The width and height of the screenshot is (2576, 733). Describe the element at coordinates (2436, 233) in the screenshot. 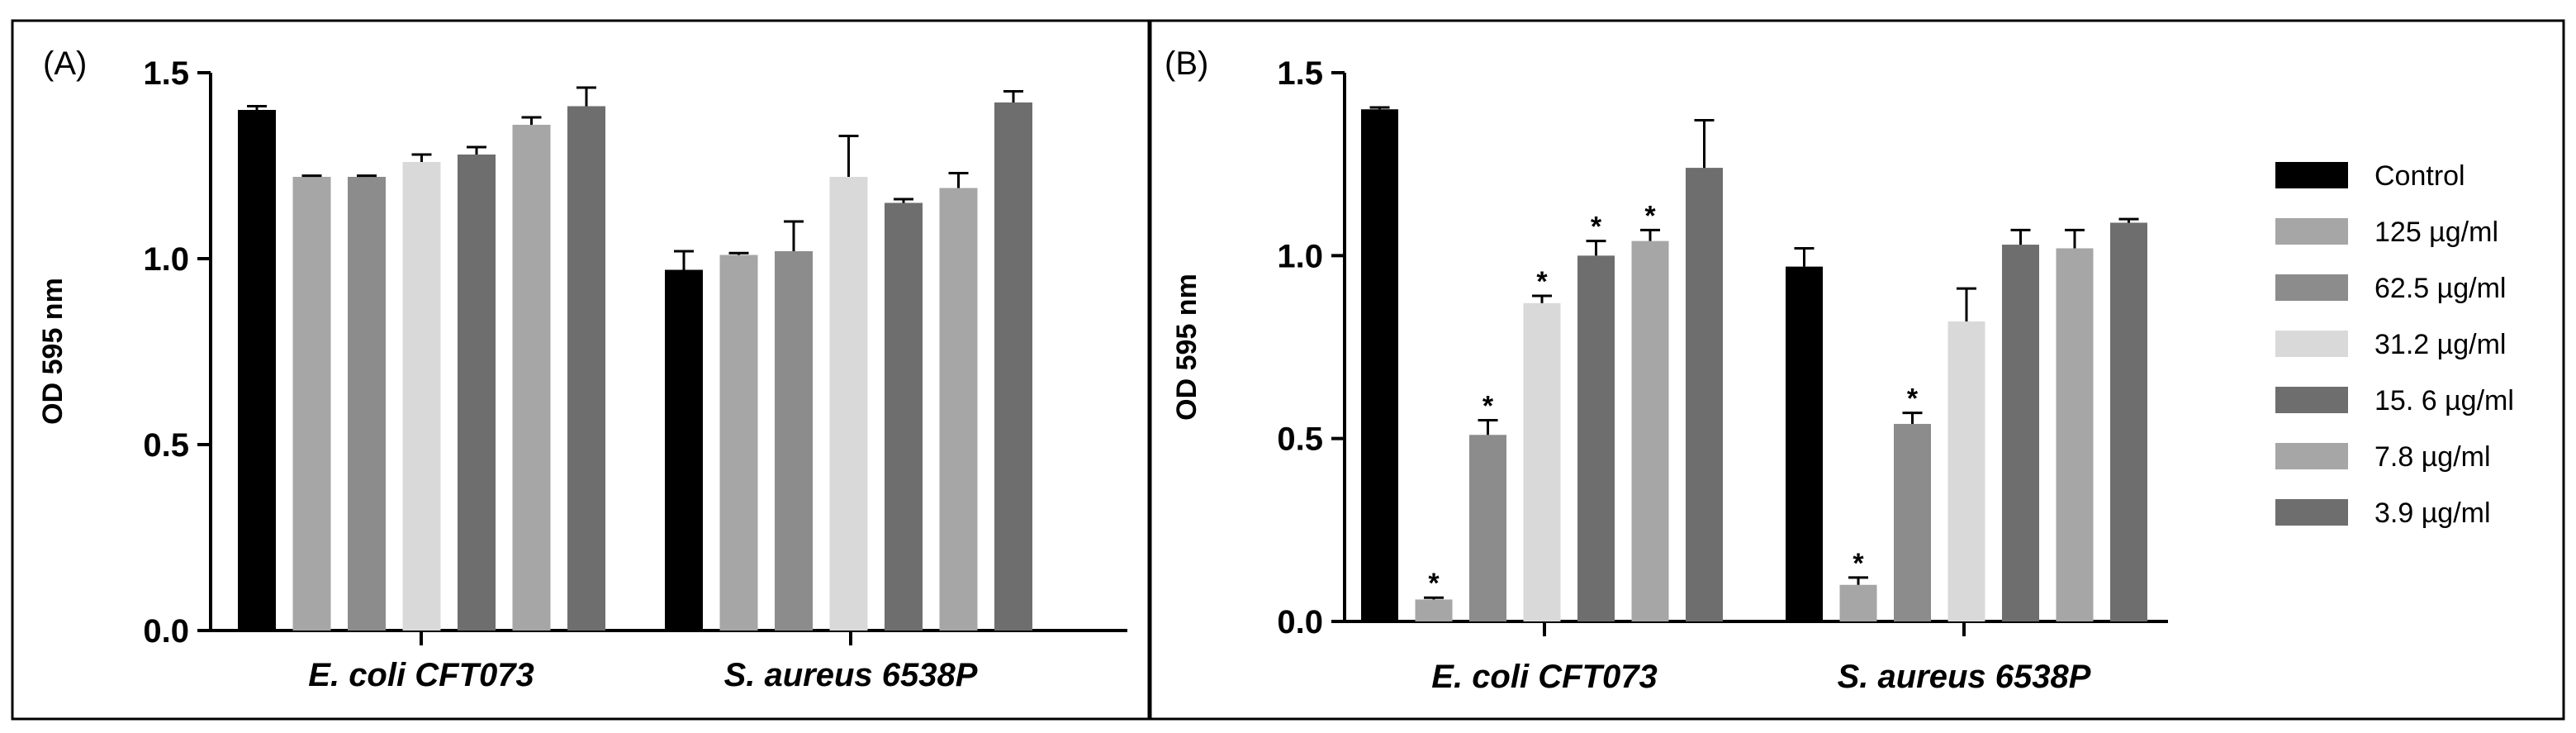

I see `legend-label: 125 µg/ml` at that location.